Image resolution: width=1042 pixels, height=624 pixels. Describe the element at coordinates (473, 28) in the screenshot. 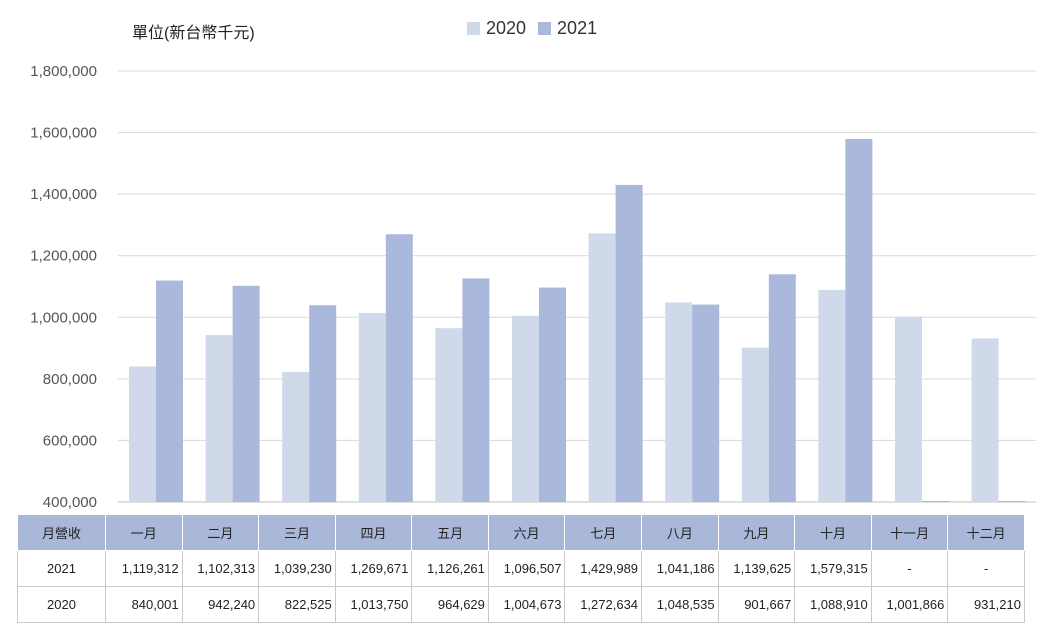

I see `legend-swatch-2020` at that location.